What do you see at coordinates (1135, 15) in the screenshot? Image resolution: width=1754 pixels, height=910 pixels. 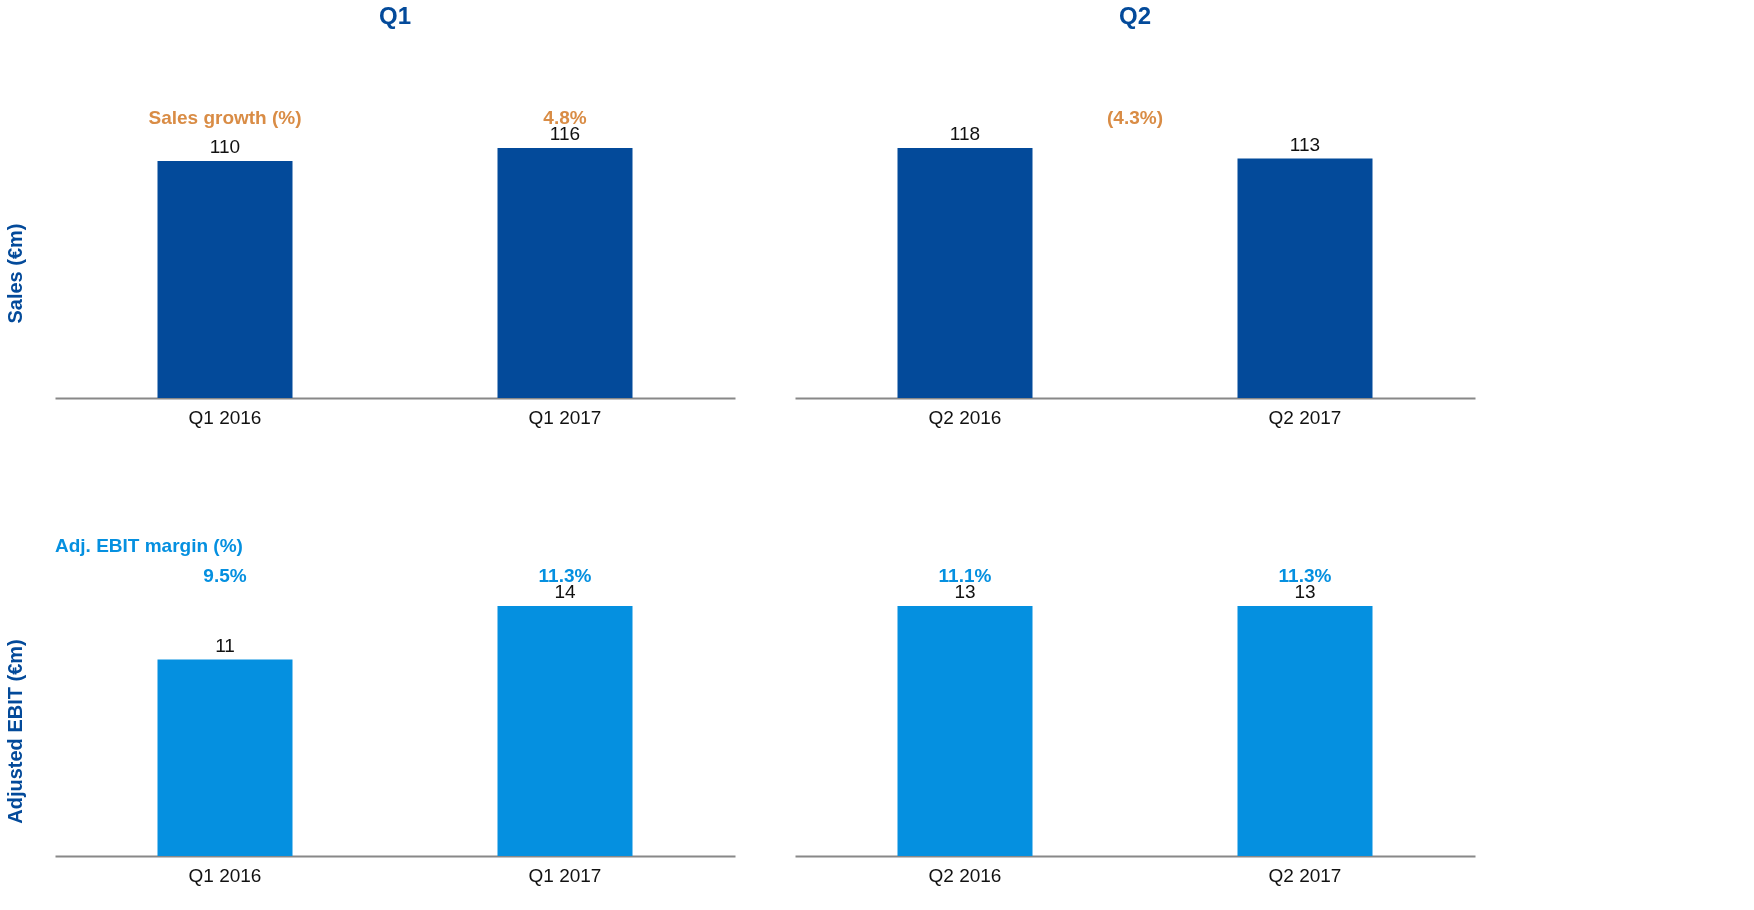 I see `chart-title: Q2` at bounding box center [1135, 15].